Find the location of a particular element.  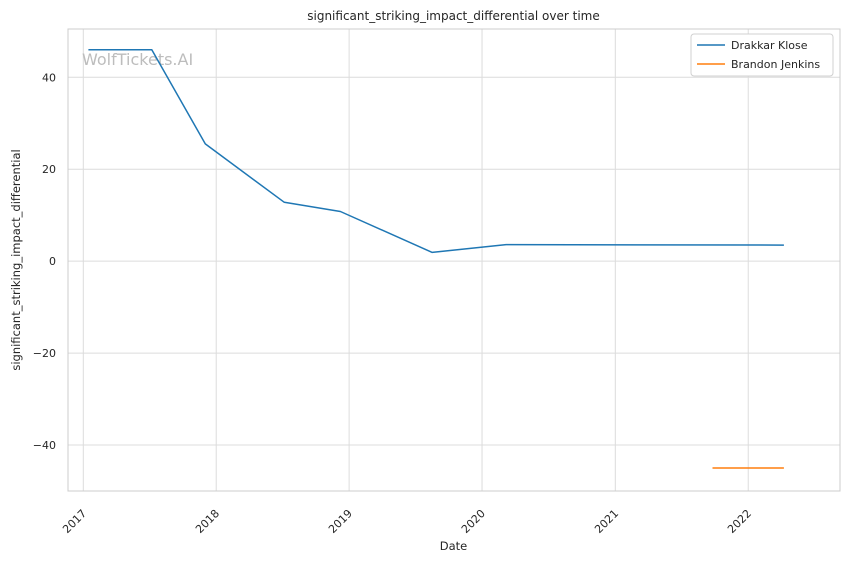

y-tick-label: −40 is located at coordinates (44, 445).